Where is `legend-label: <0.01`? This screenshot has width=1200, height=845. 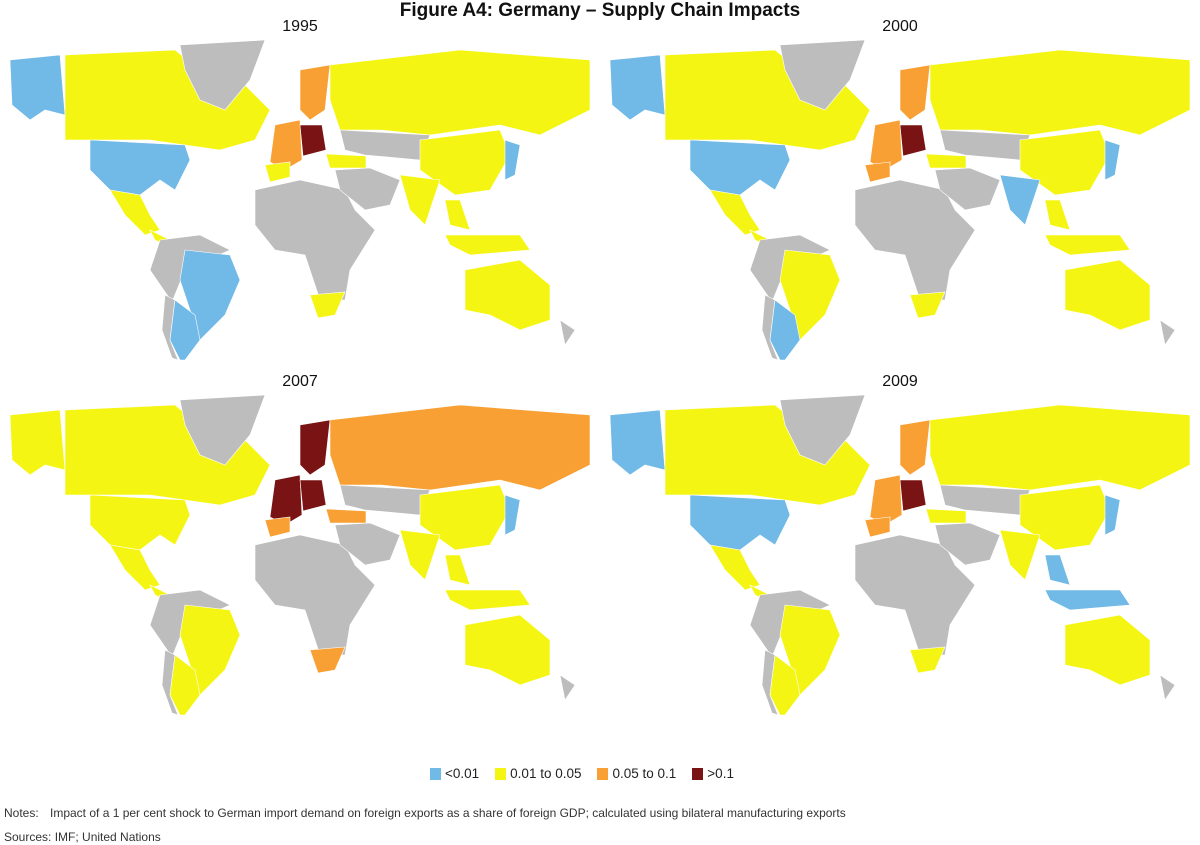 legend-label: <0.01 is located at coordinates (462, 773).